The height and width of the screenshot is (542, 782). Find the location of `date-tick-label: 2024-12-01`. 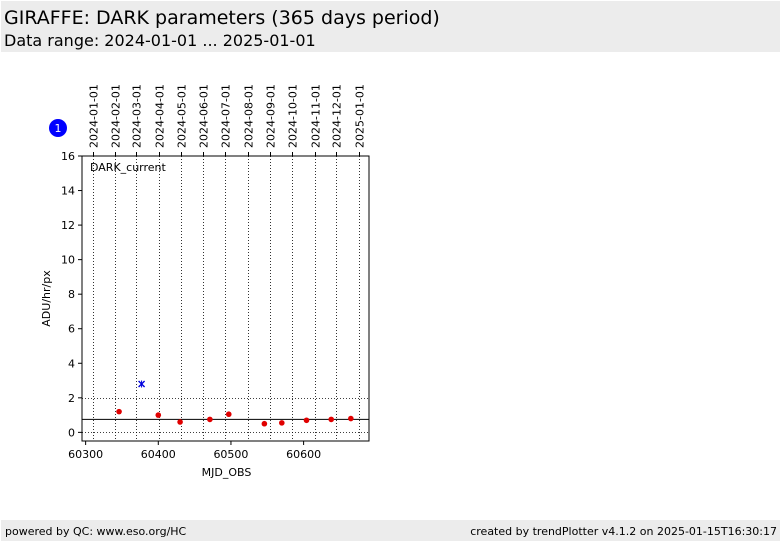

date-tick-label: 2024-12-01 is located at coordinates (337, 116).